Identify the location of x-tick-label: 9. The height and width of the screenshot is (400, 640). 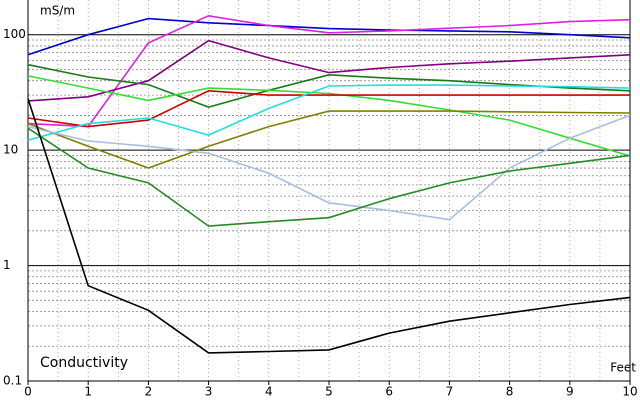
(570, 392).